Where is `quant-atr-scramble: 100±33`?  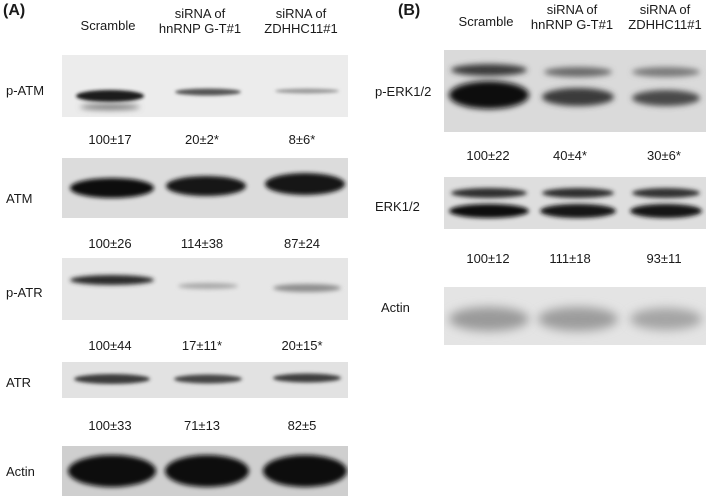 quant-atr-scramble: 100±33 is located at coordinates (110, 425).